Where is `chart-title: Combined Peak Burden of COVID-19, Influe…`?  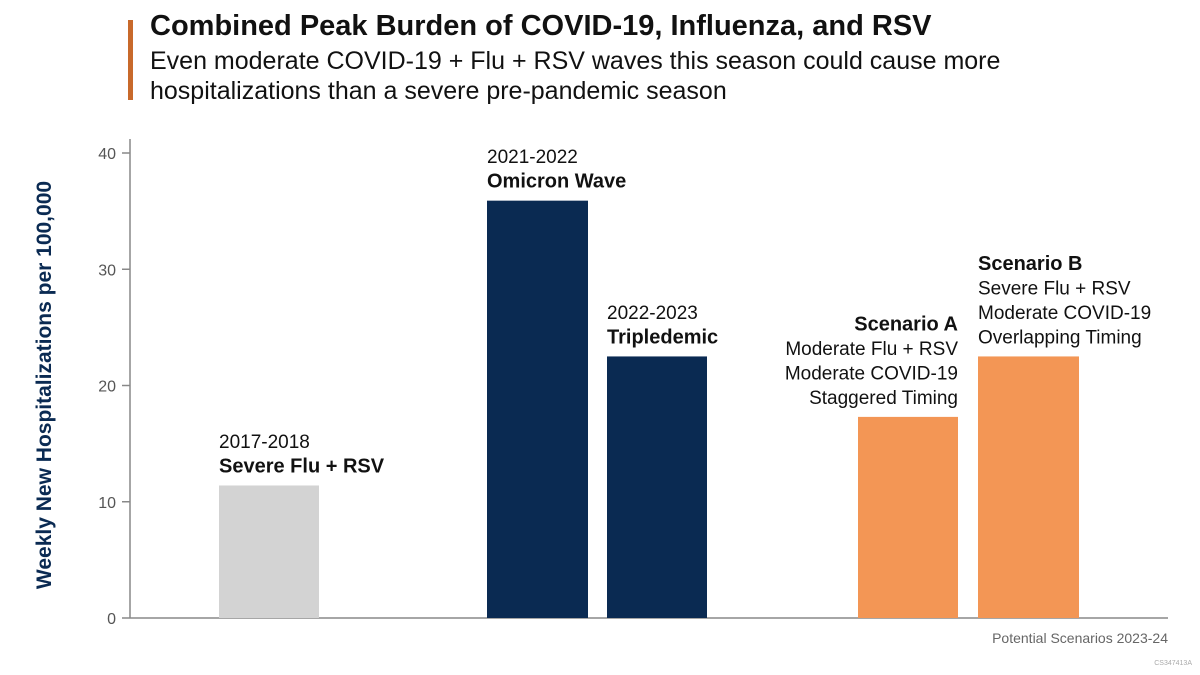 chart-title: Combined Peak Burden of COVID-19, Influe… is located at coordinates (541, 26).